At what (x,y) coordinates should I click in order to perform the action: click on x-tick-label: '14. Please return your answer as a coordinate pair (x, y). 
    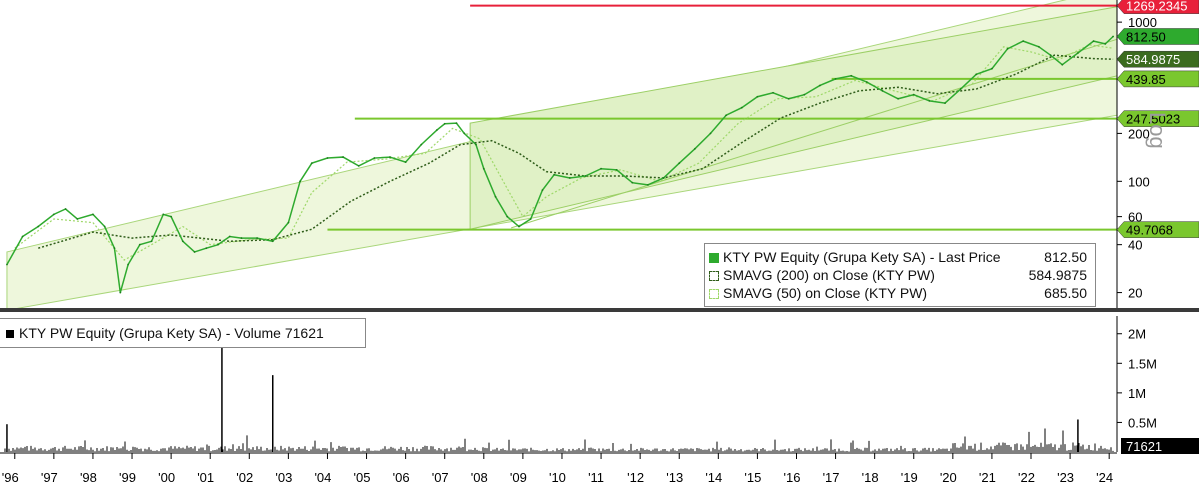
    Looking at the image, I should click on (713, 477).